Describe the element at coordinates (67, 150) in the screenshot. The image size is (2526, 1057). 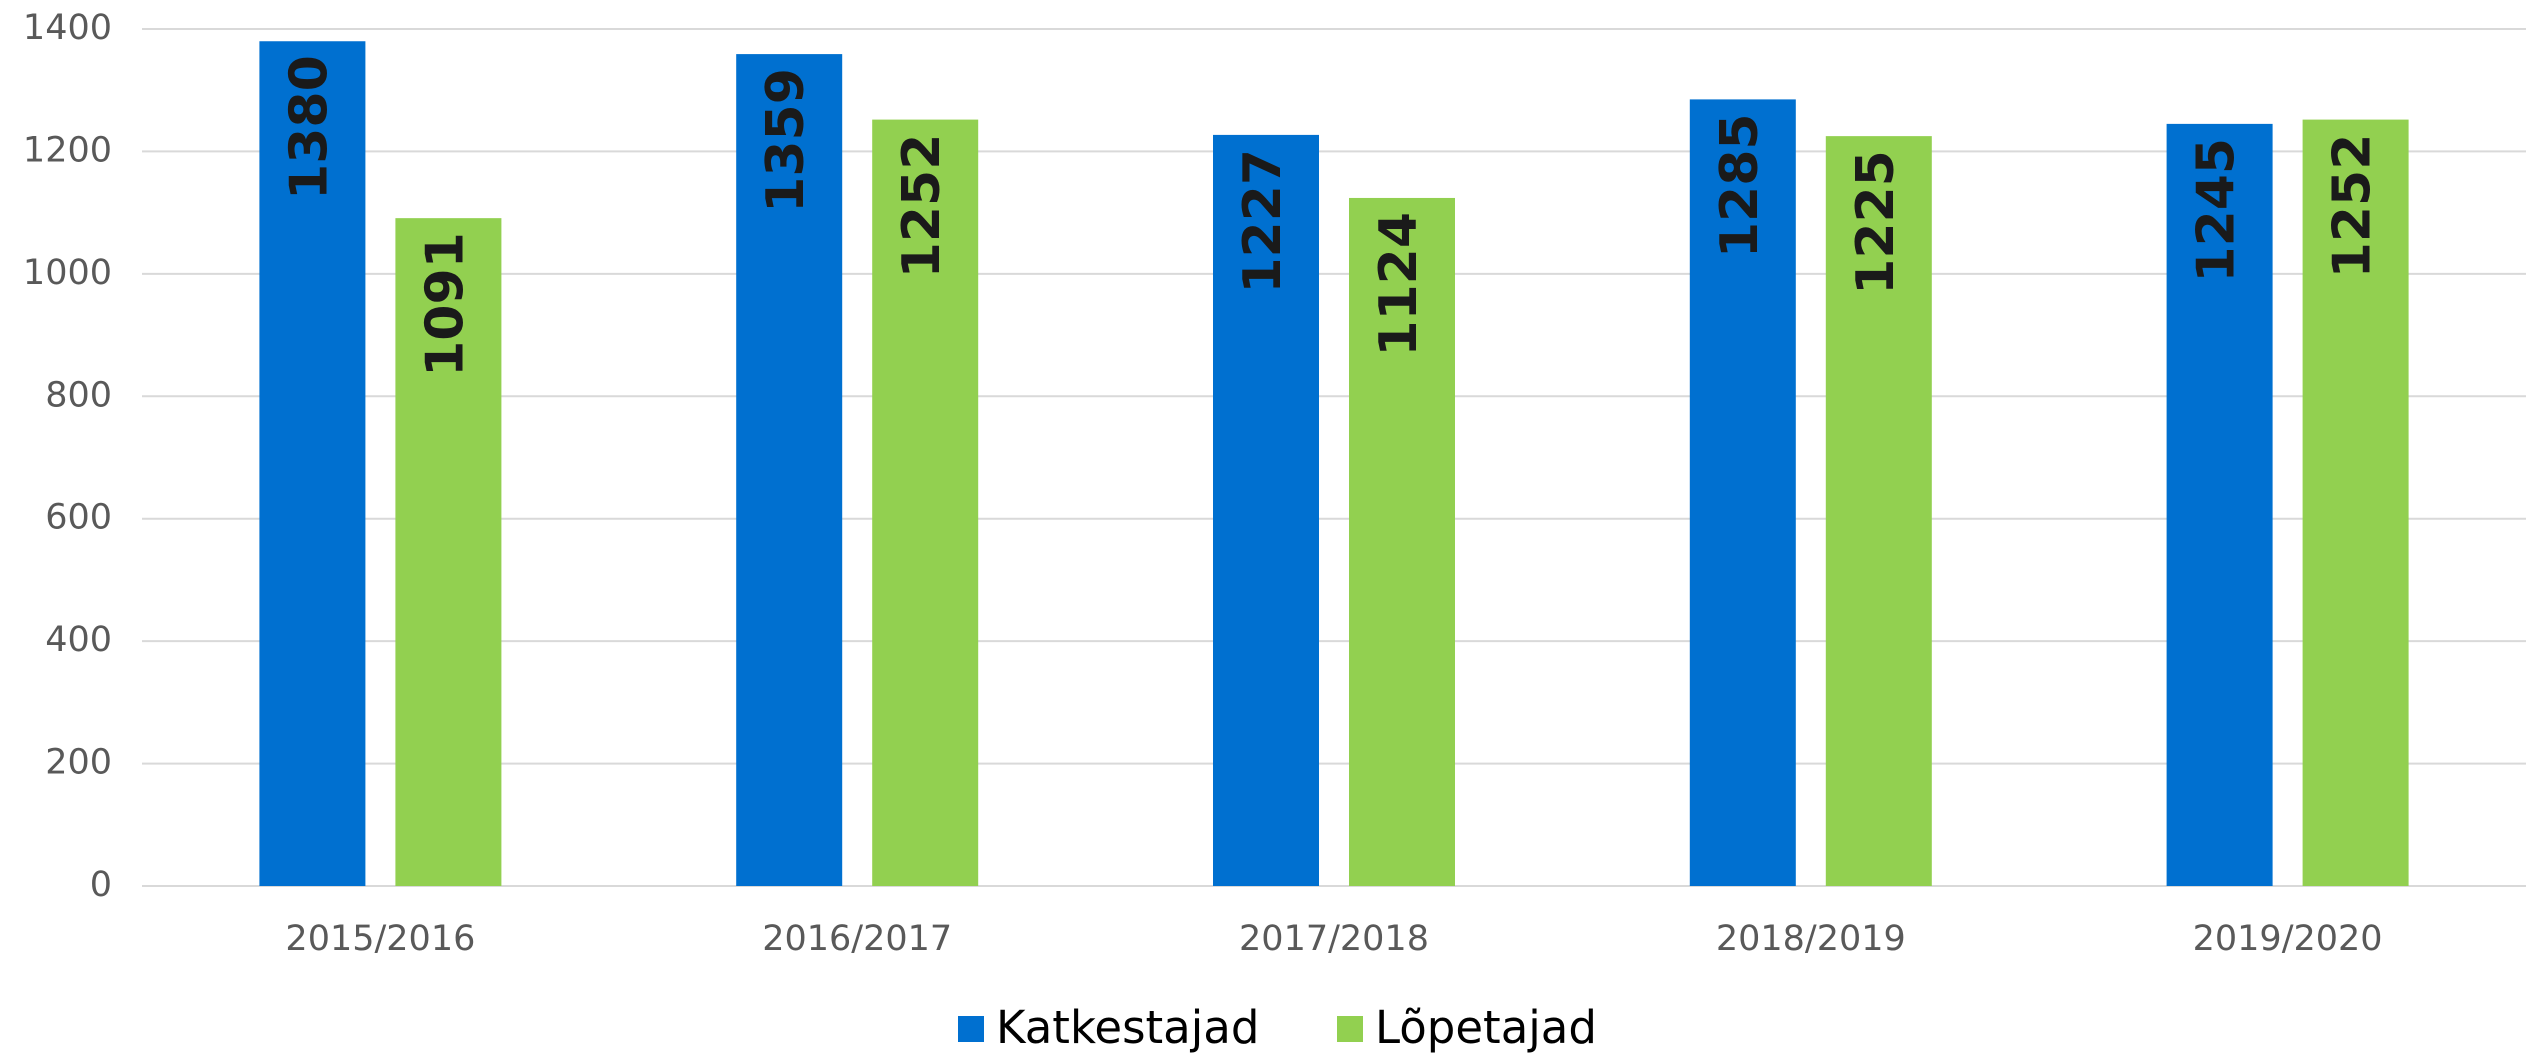
I see `y-tick-label: 1200` at that location.